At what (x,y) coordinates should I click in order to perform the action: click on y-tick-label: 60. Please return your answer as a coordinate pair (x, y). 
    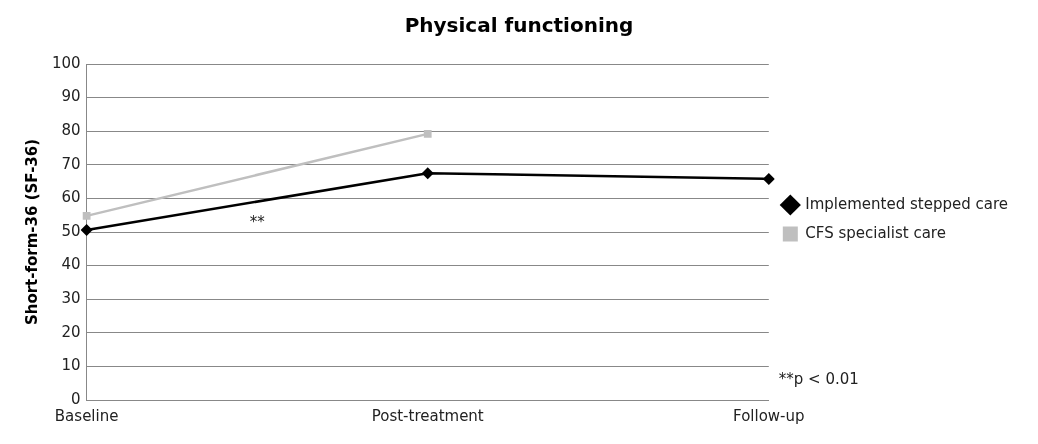
    Looking at the image, I should click on (71, 197).